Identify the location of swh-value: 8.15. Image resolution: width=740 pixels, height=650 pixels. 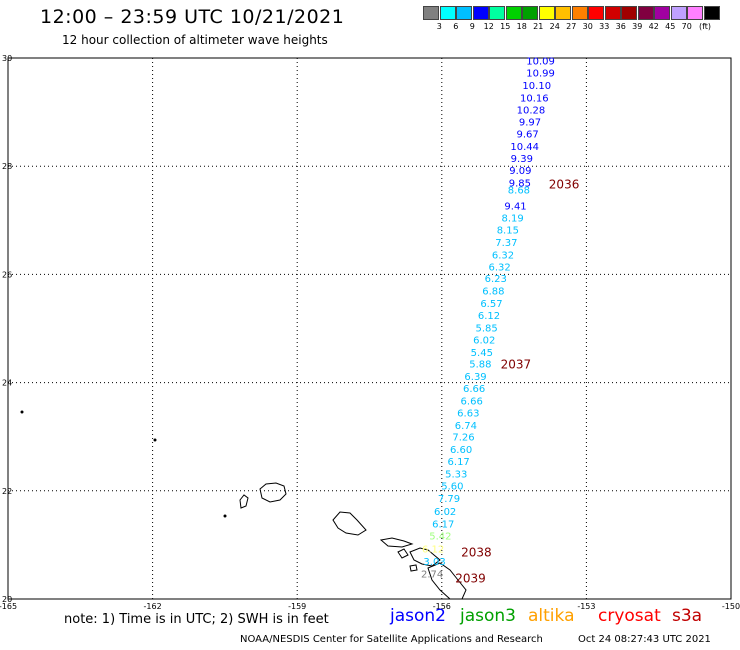
(508, 230).